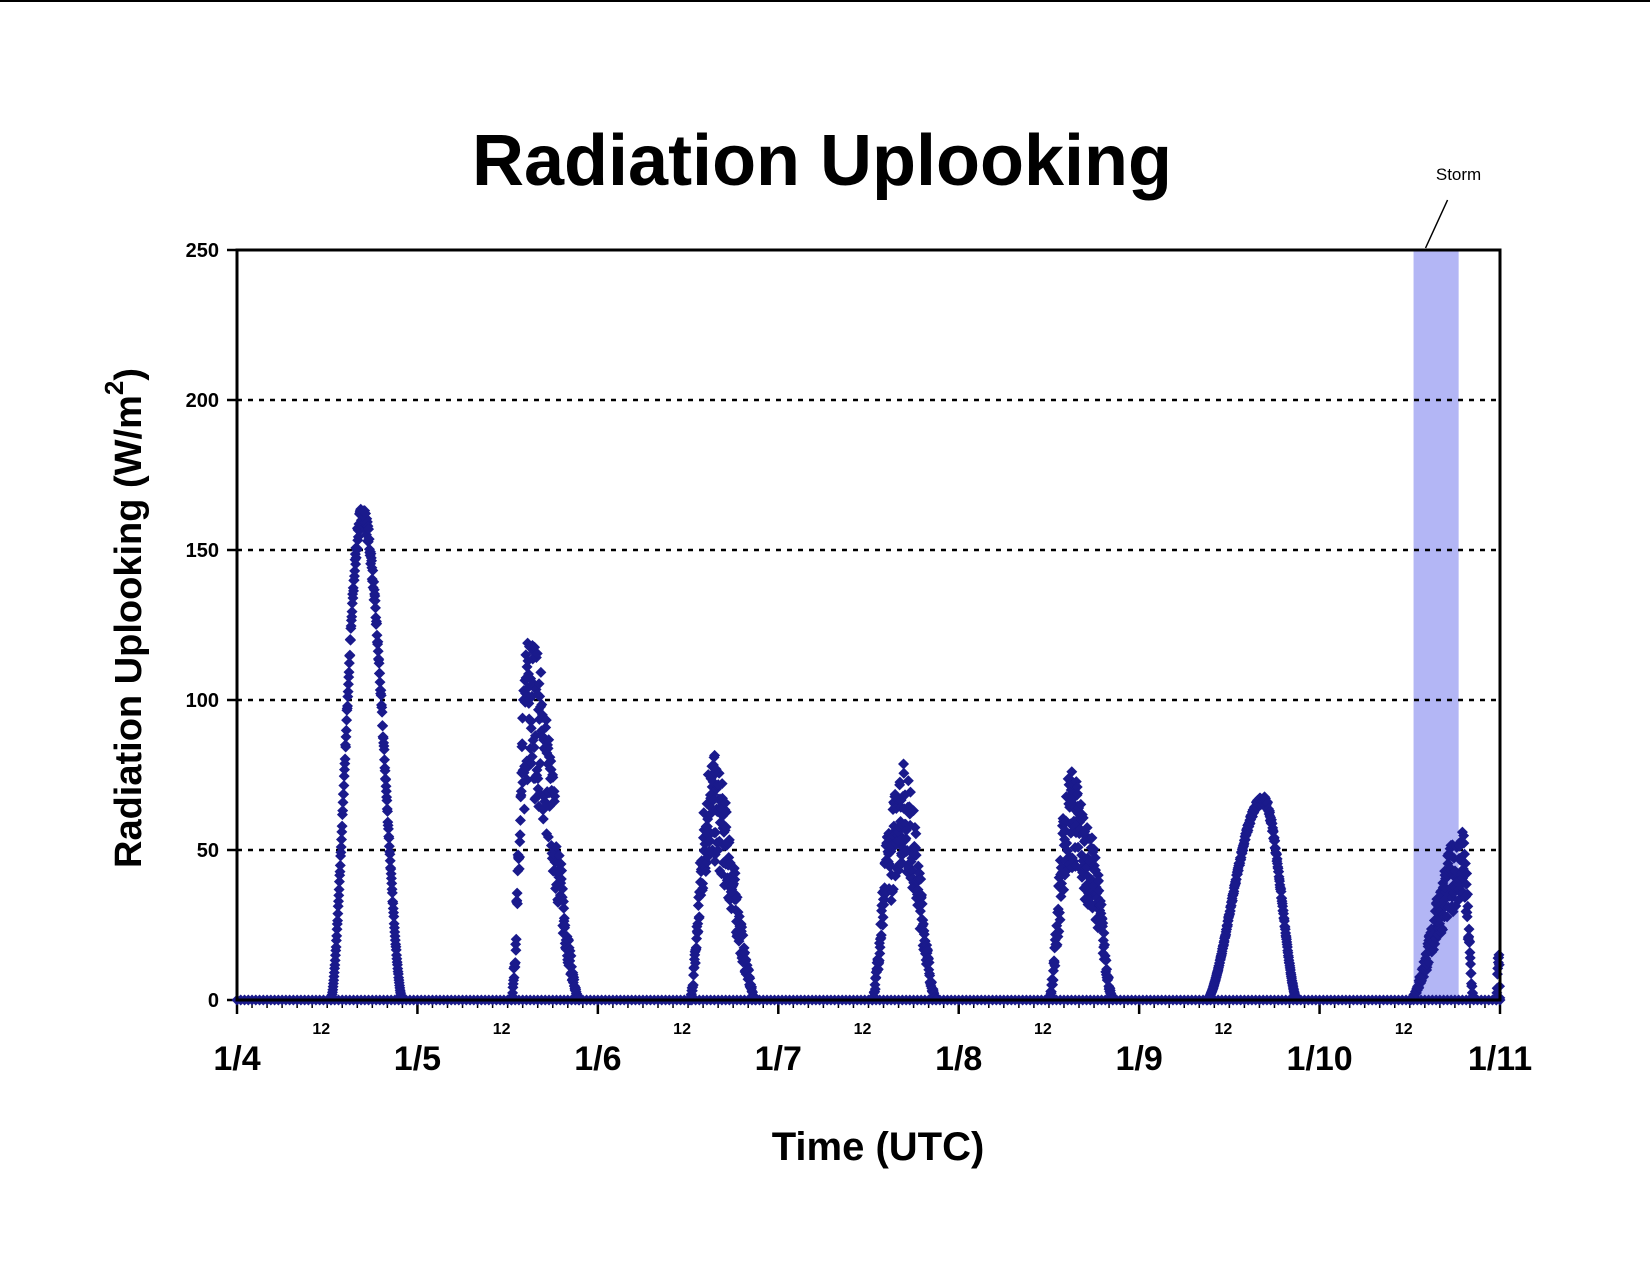 The width and height of the screenshot is (1650, 1275). Describe the element at coordinates (202, 701) in the screenshot. I see `y-tick-label-100: 100` at that location.